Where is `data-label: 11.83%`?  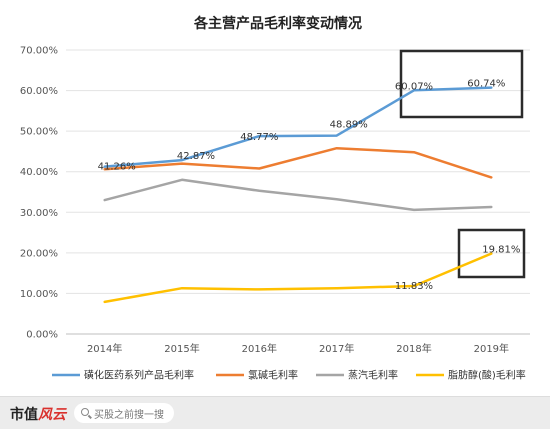
data-label: 11.83% is located at coordinates (414, 286).